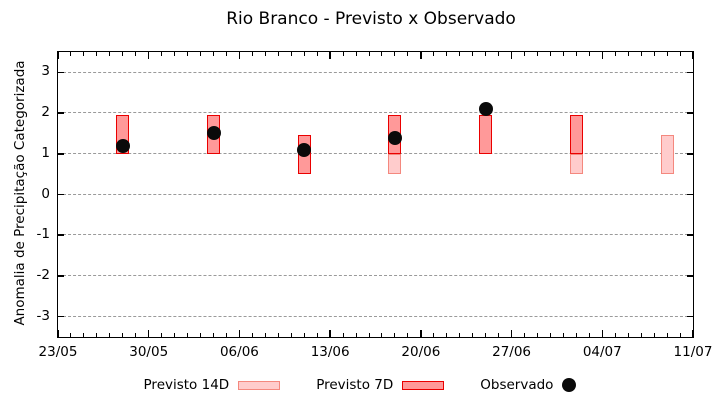 Image resolution: width=720 pixels, height=400 pixels. I want to click on legend-item-observado: Observado, so click(528, 385).